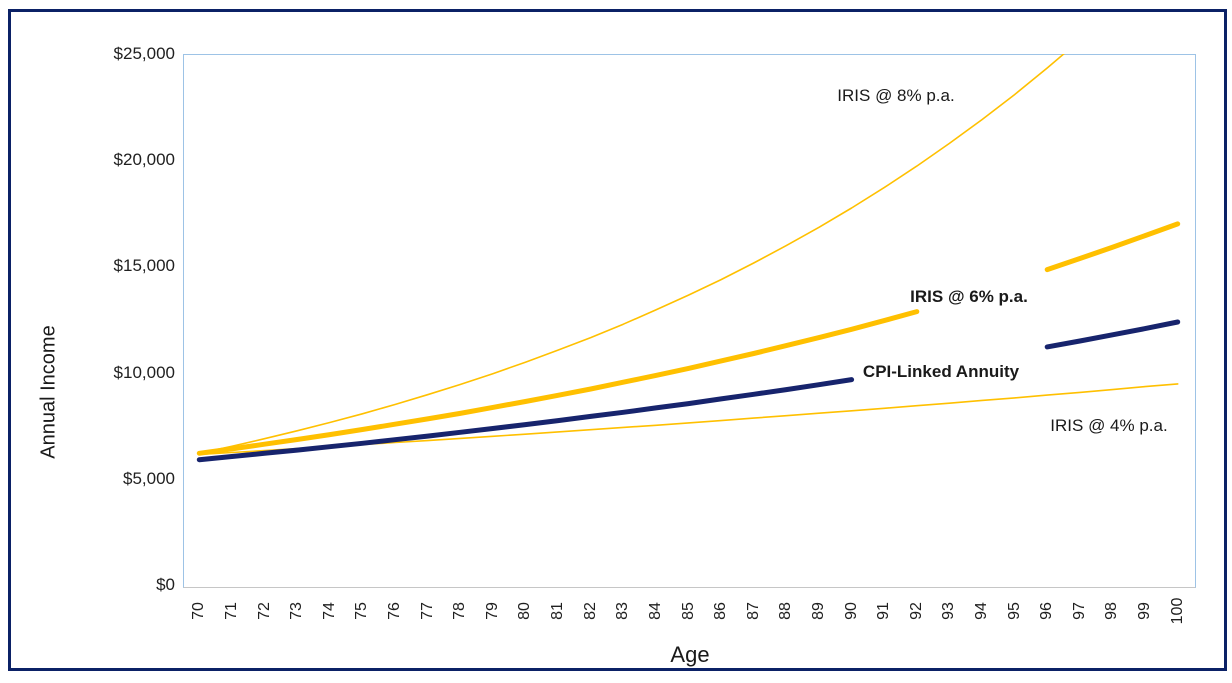  I want to click on x-tick-label: 92, so click(916, 611).